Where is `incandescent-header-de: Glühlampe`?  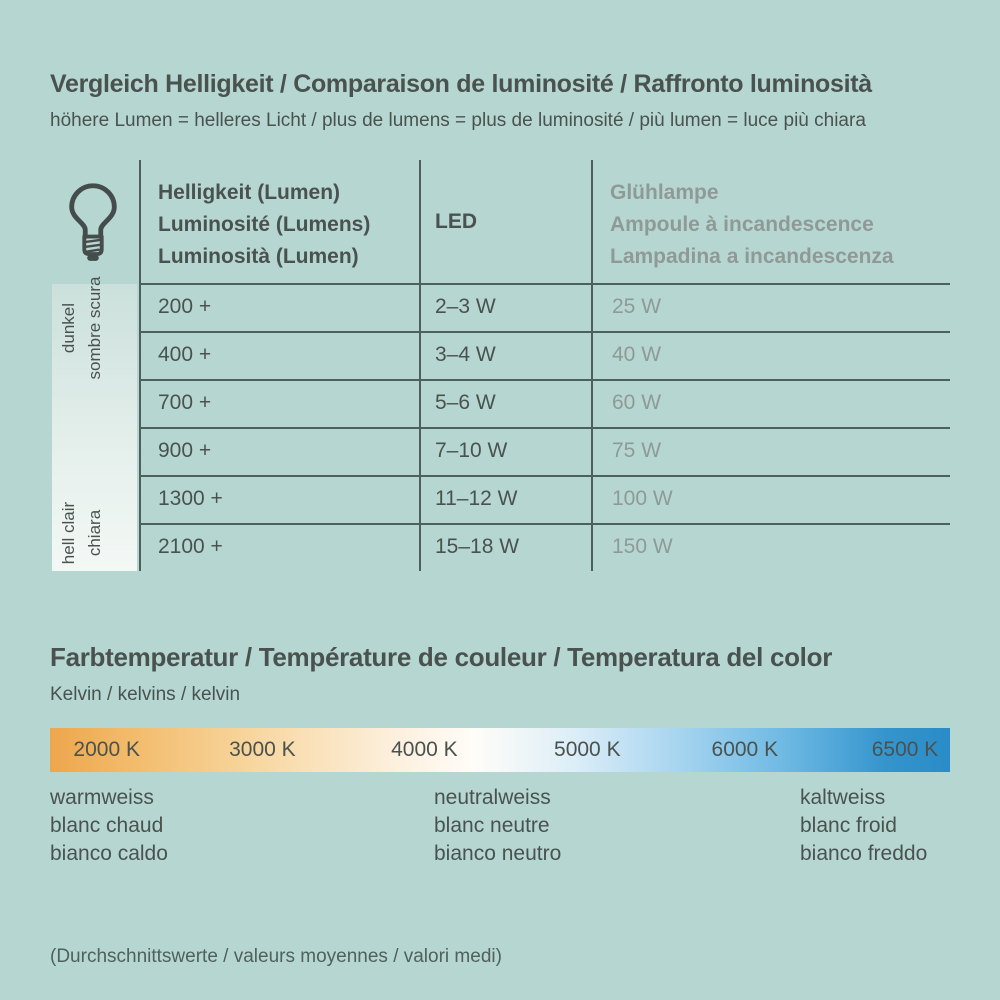 incandescent-header-de: Glühlampe is located at coordinates (664, 192).